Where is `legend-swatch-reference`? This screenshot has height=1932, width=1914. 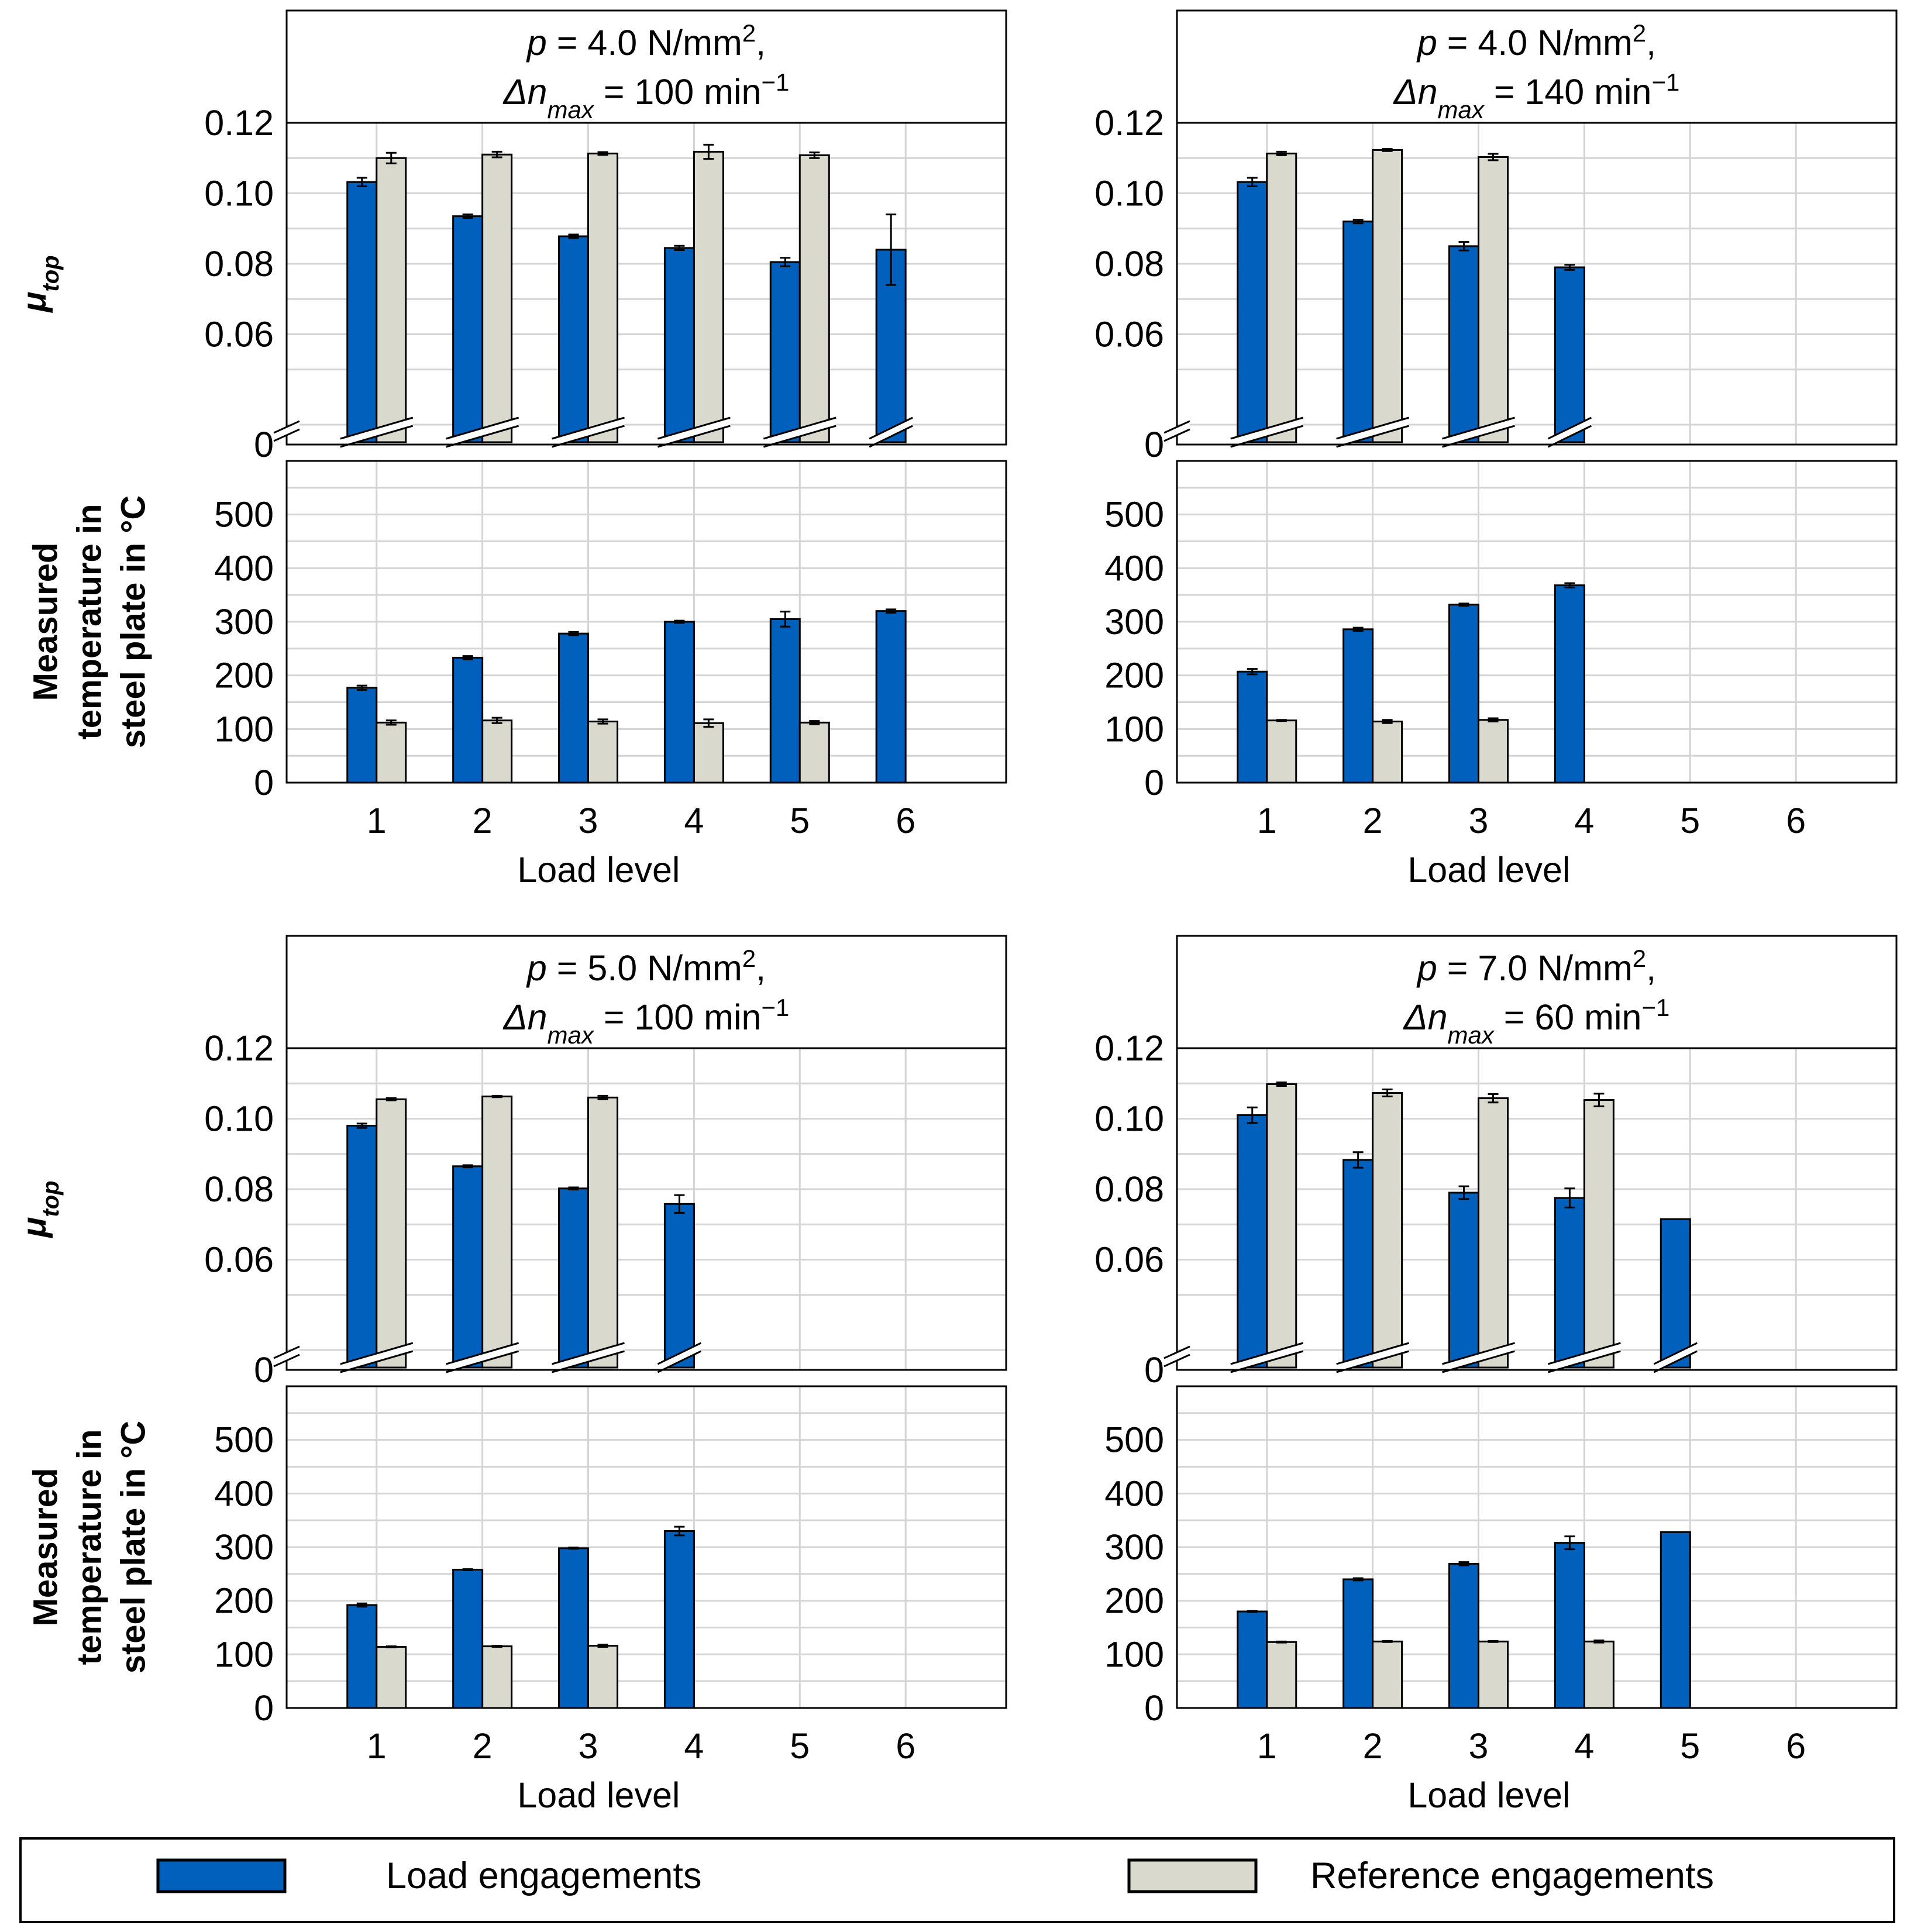 legend-swatch-reference is located at coordinates (1192, 1875).